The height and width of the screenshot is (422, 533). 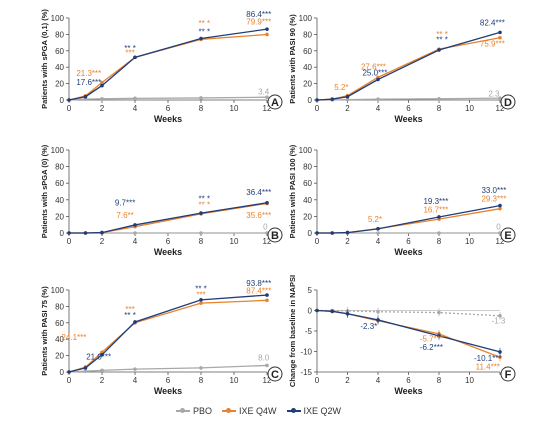 What do you see at coordinates (306, 352) in the screenshot?
I see `y-tick-label: -10` at bounding box center [306, 352].